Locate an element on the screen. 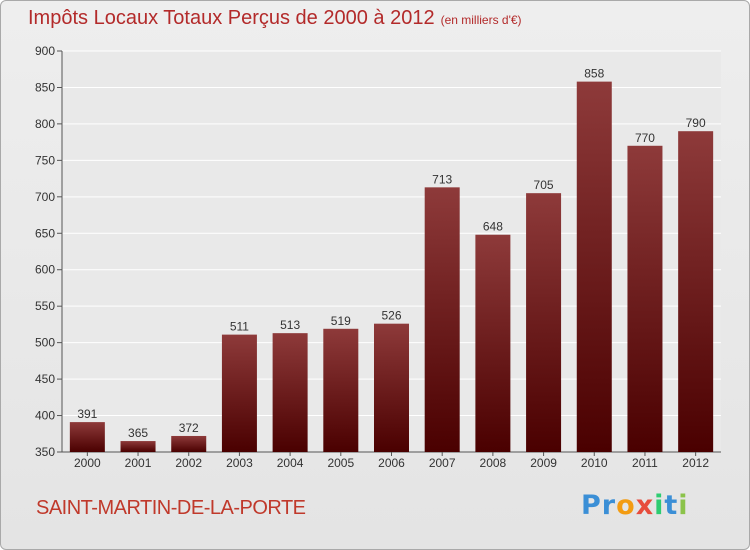  bar-2009 is located at coordinates (544, 322).